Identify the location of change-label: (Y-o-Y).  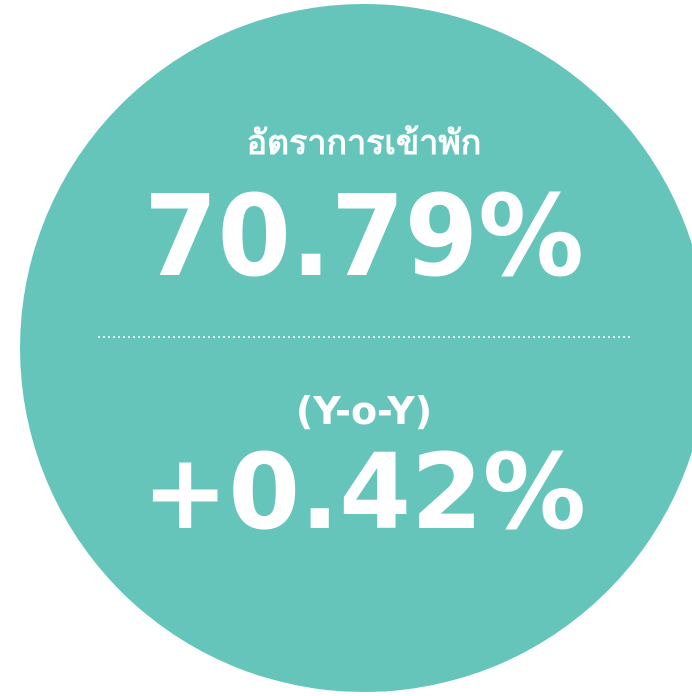
(364, 411).